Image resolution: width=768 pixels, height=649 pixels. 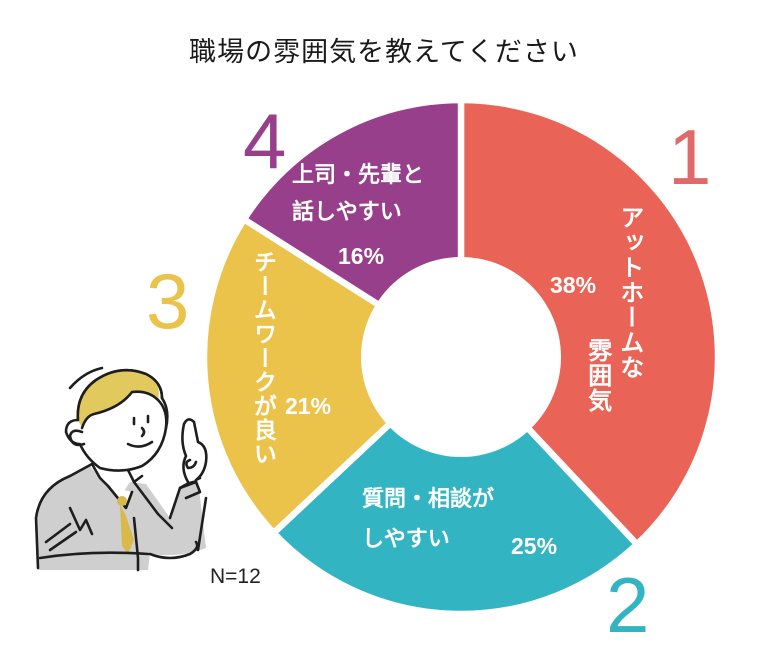 I want to click on businessman-illustration-icon, so click(x=121, y=469).